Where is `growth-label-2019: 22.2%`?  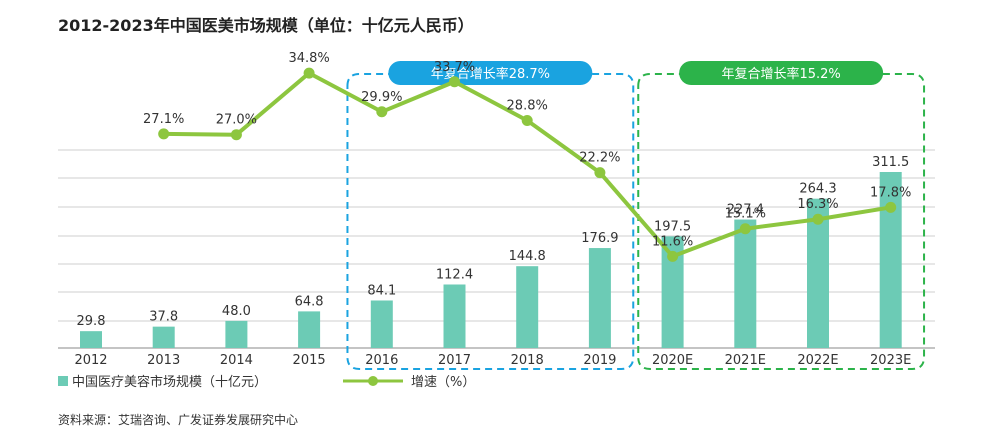 growth-label-2019: 22.2% is located at coordinates (599, 158).